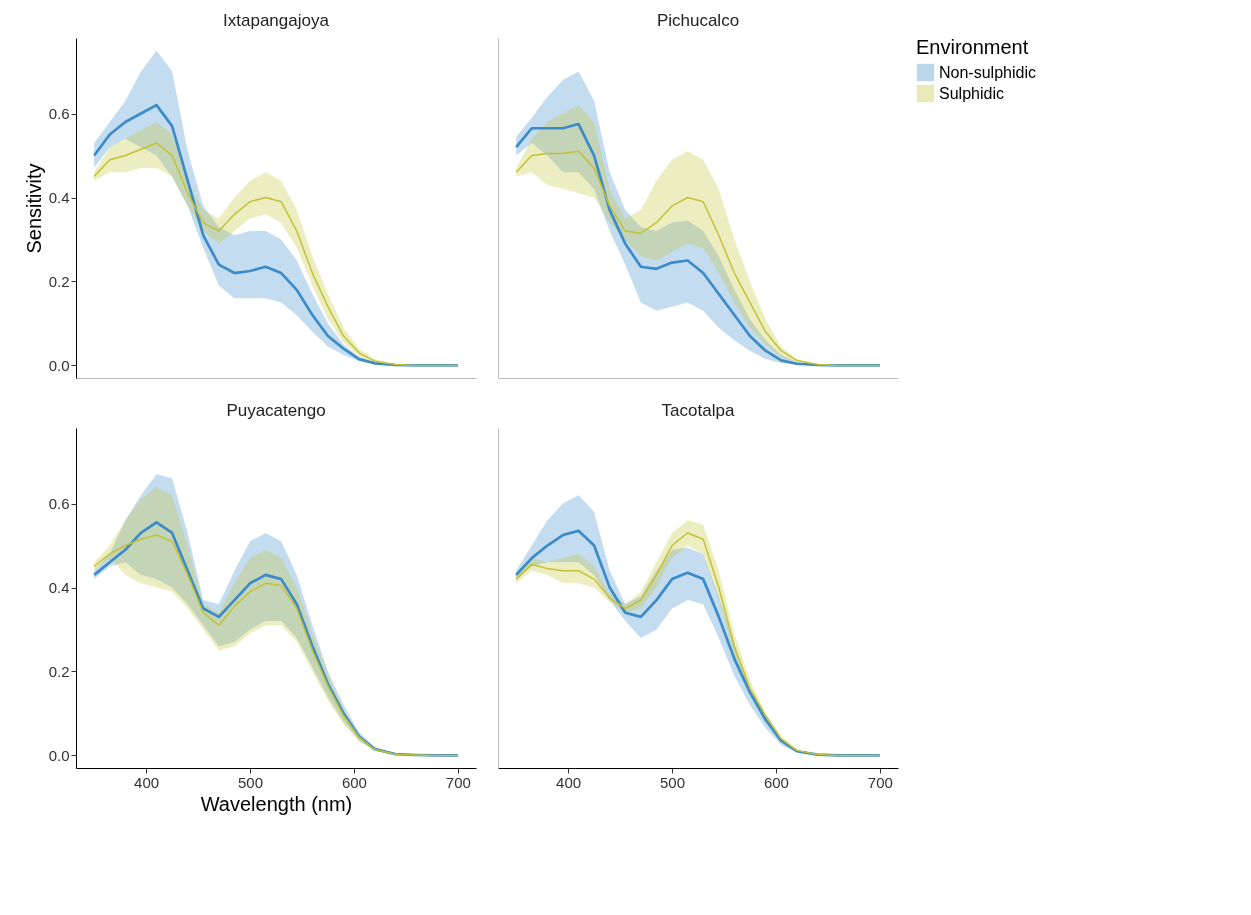 The width and height of the screenshot is (1251, 915). Describe the element at coordinates (698, 410) in the screenshot. I see `chart-title: Tacotalpa` at that location.